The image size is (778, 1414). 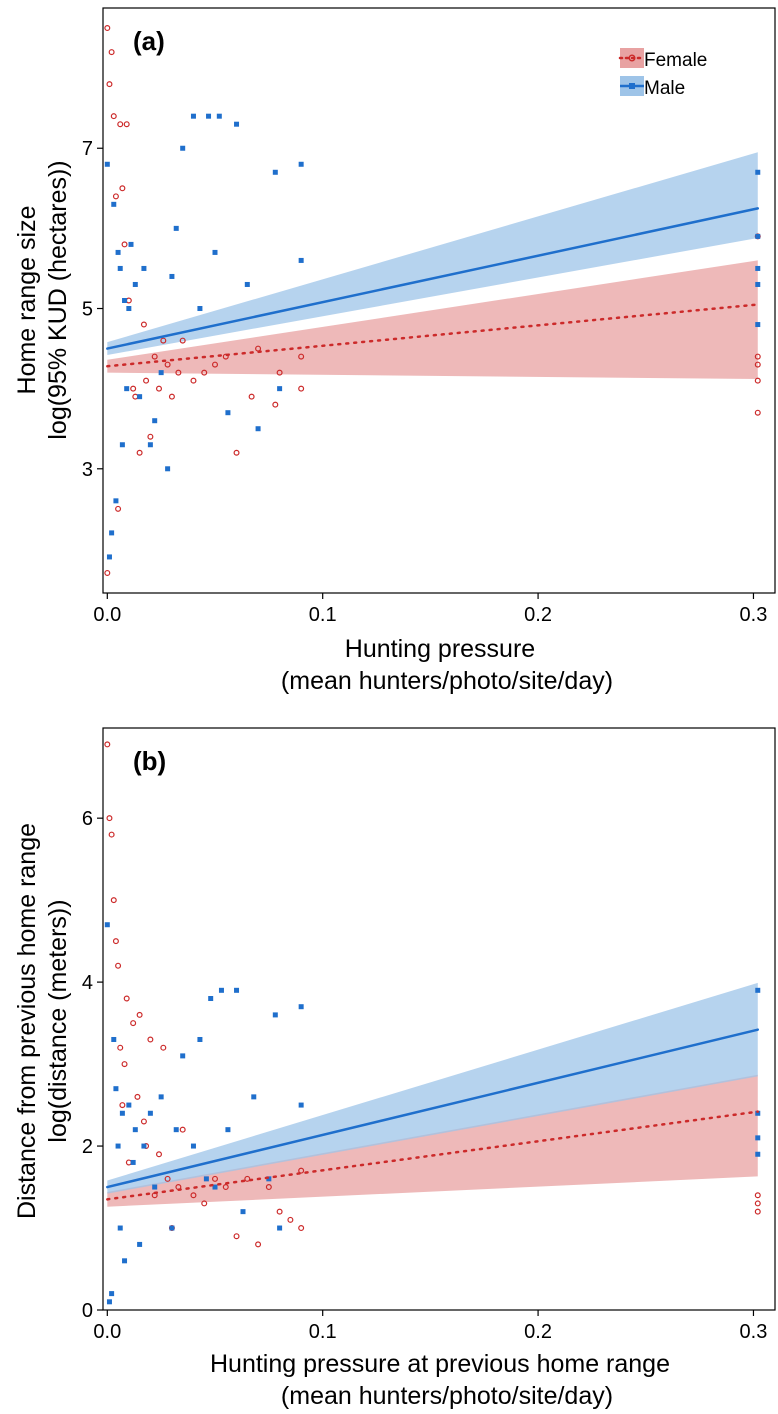 I want to click on legend-label-male: Male, so click(x=664, y=88).